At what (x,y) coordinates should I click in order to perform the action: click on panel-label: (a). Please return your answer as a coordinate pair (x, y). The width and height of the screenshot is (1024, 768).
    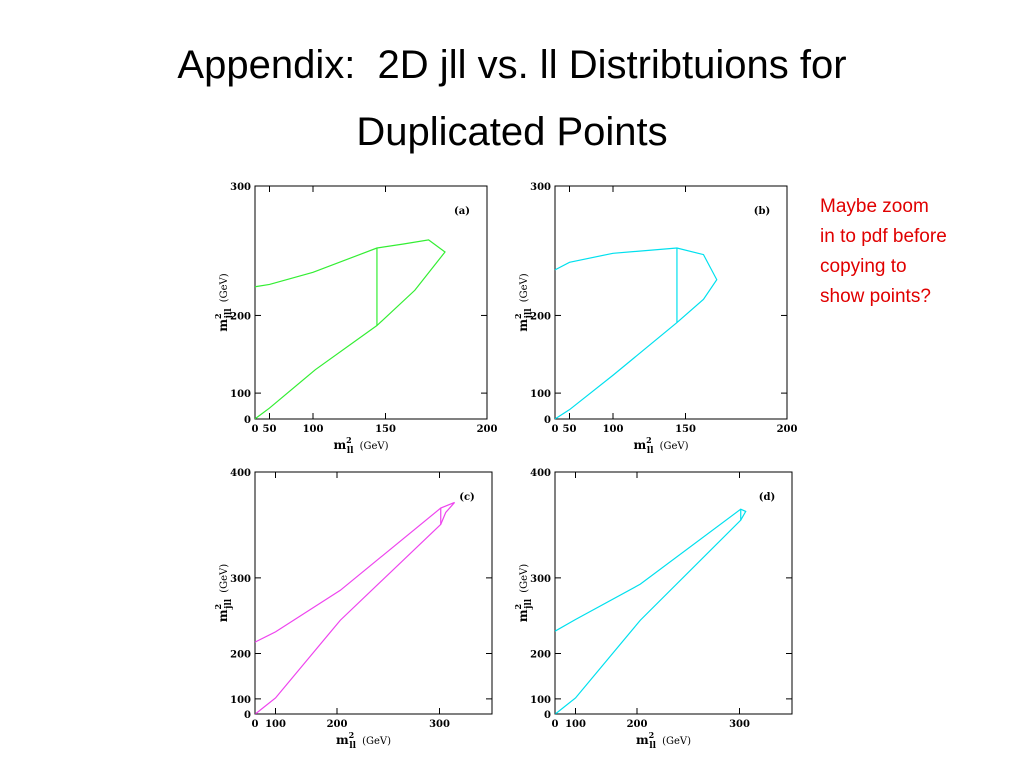
    Looking at the image, I should click on (462, 211).